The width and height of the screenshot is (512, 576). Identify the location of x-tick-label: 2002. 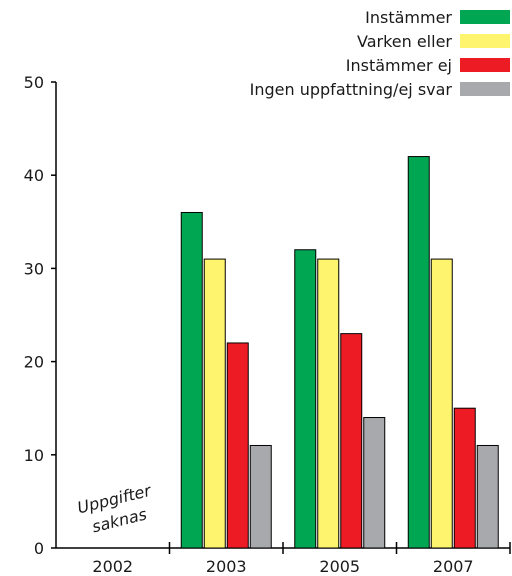
(112, 566).